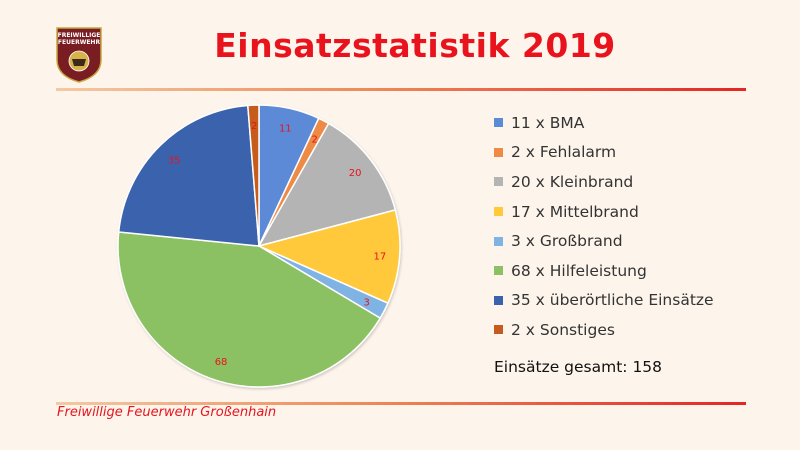 The width and height of the screenshot is (800, 450). Describe the element at coordinates (249, 309) in the screenshot. I see `pie-slice-hilfeleistung` at that location.